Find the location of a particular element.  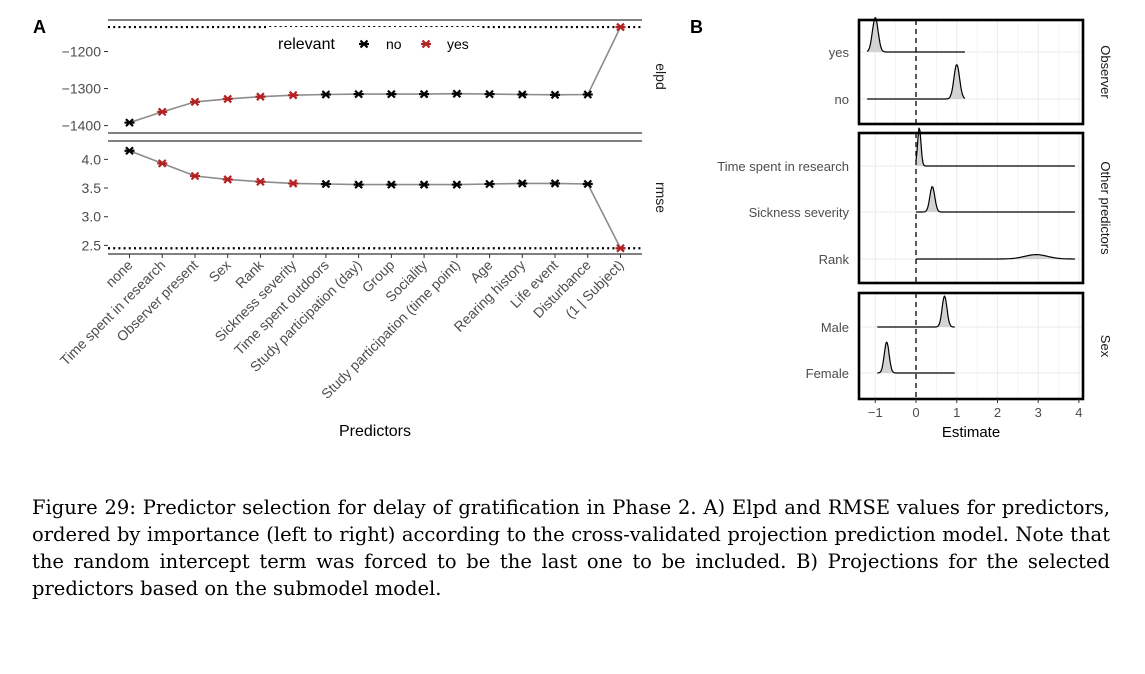

row-label: Rank is located at coordinates (834, 259).